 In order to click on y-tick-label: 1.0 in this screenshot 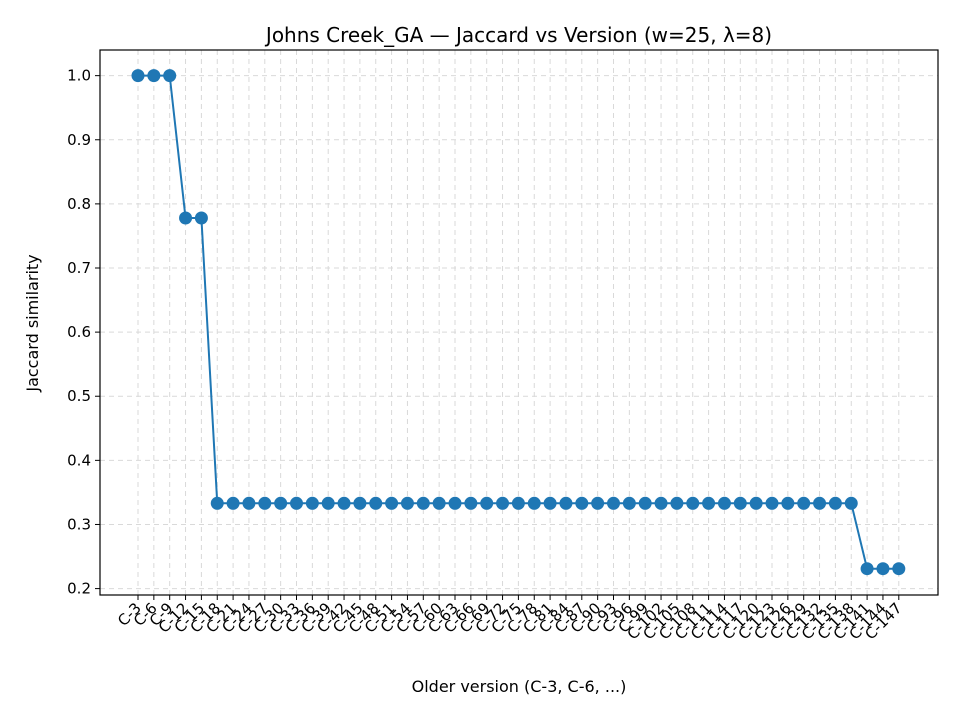, I will do `click(79, 76)`.